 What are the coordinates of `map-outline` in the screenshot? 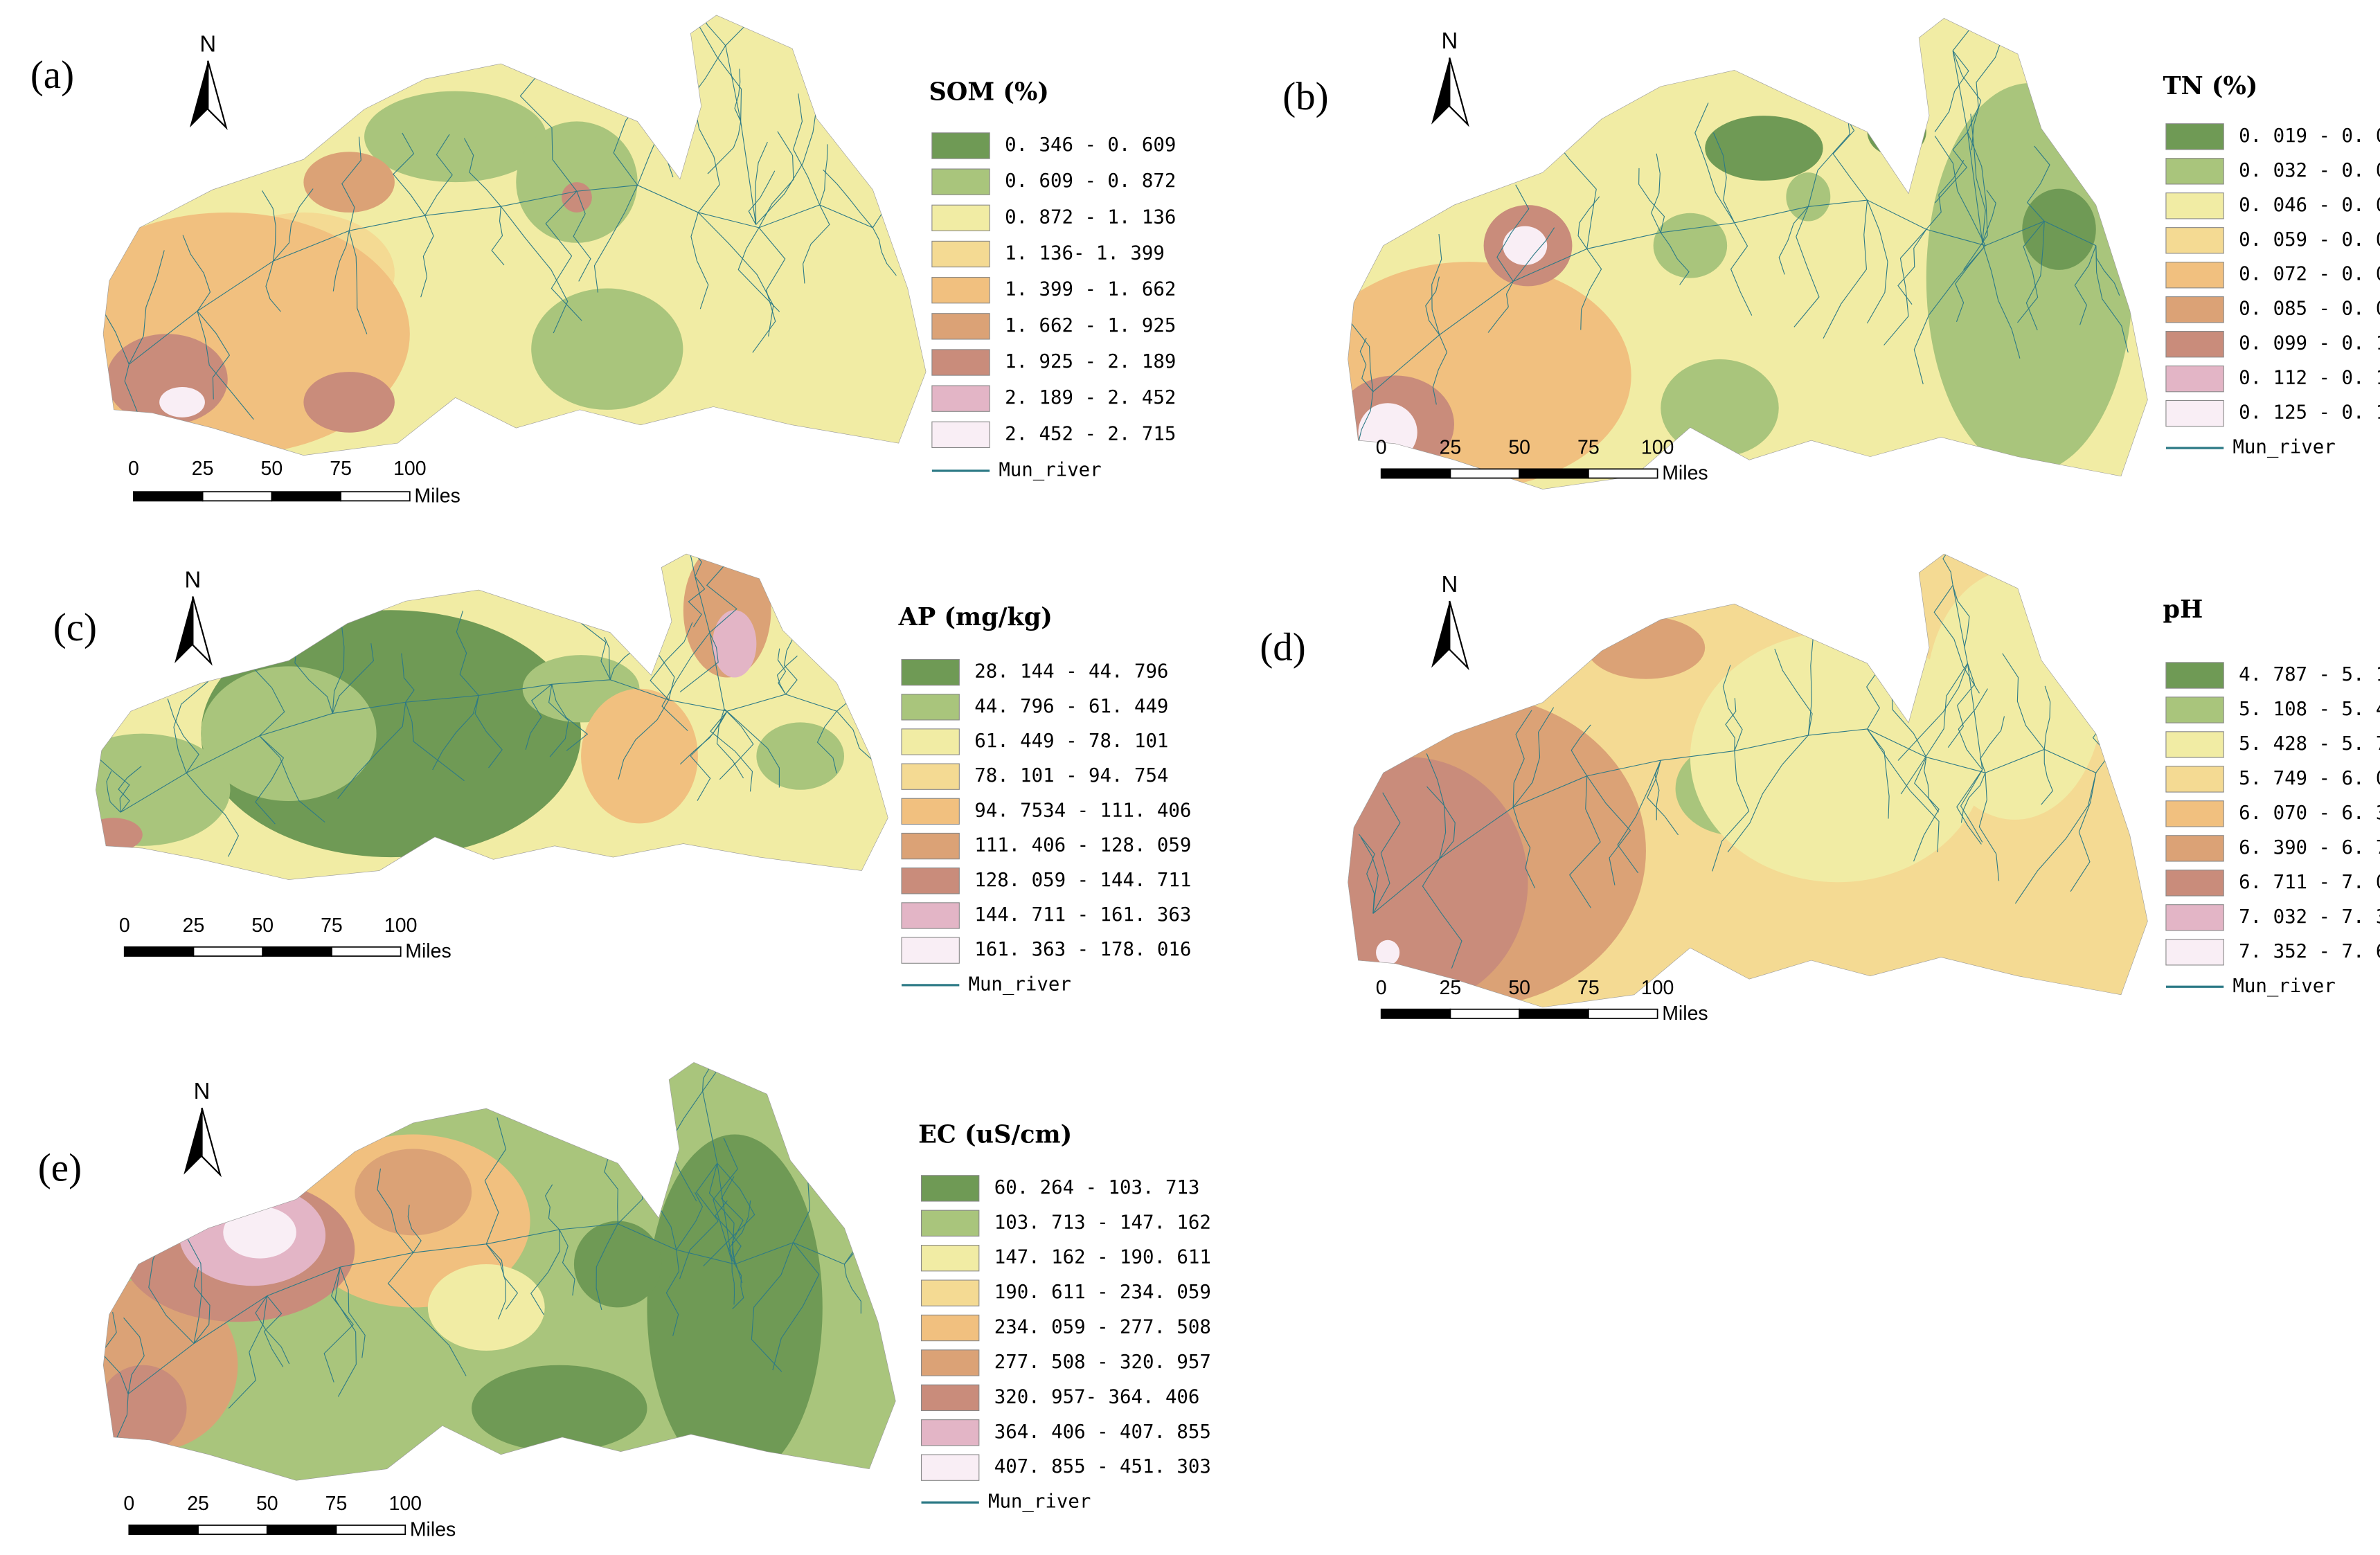 It's located at (514, 235).